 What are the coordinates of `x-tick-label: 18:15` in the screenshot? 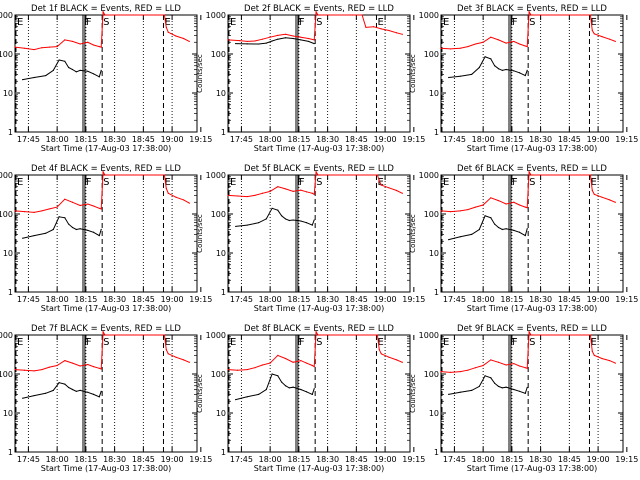 It's located at (85, 139).